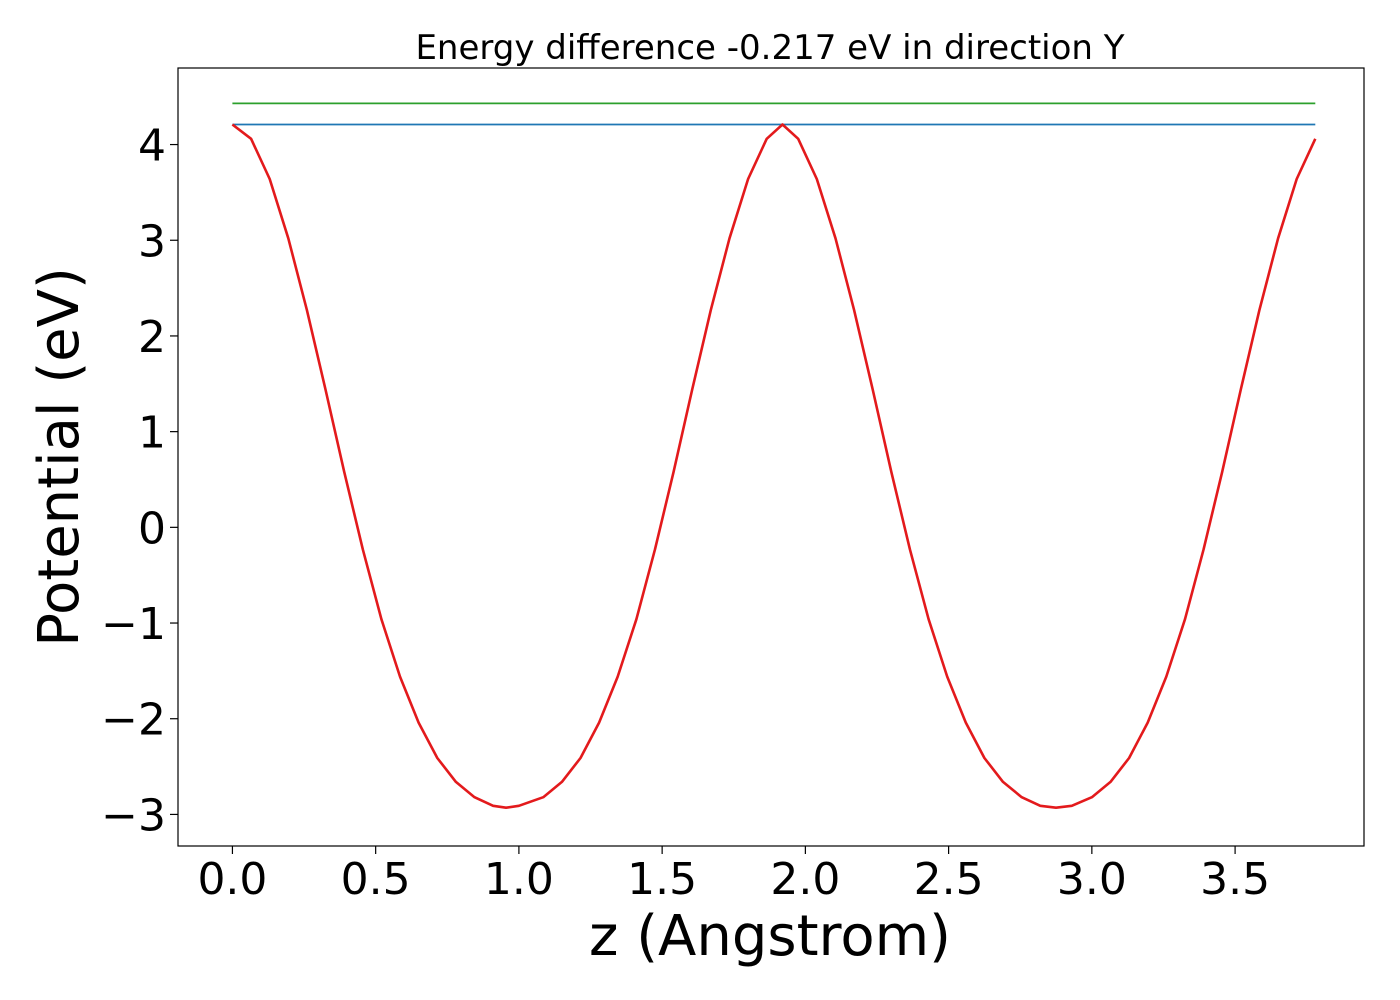 Image resolution: width=1400 pixels, height=1000 pixels. Describe the element at coordinates (152, 241) in the screenshot. I see `y-tick-label: 3` at that location.